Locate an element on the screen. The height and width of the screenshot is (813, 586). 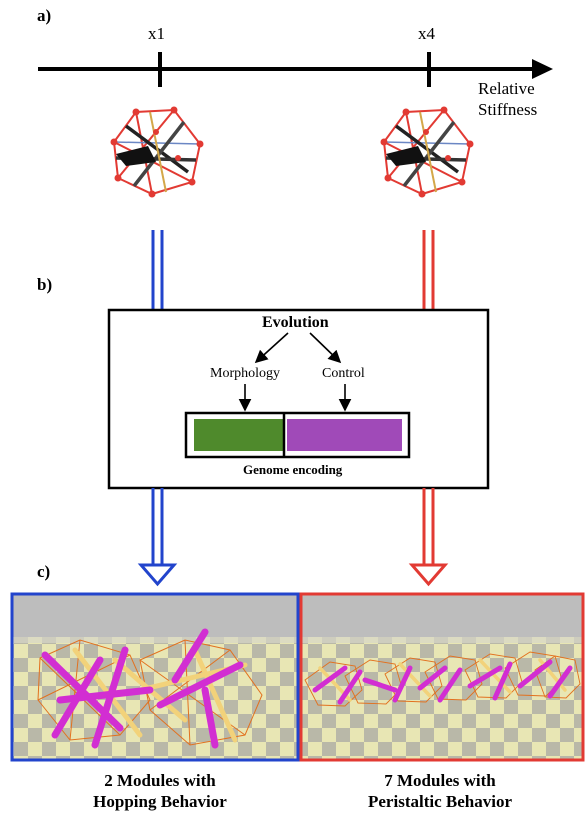
tensegrity-module-right is located at coordinates (427, 152).